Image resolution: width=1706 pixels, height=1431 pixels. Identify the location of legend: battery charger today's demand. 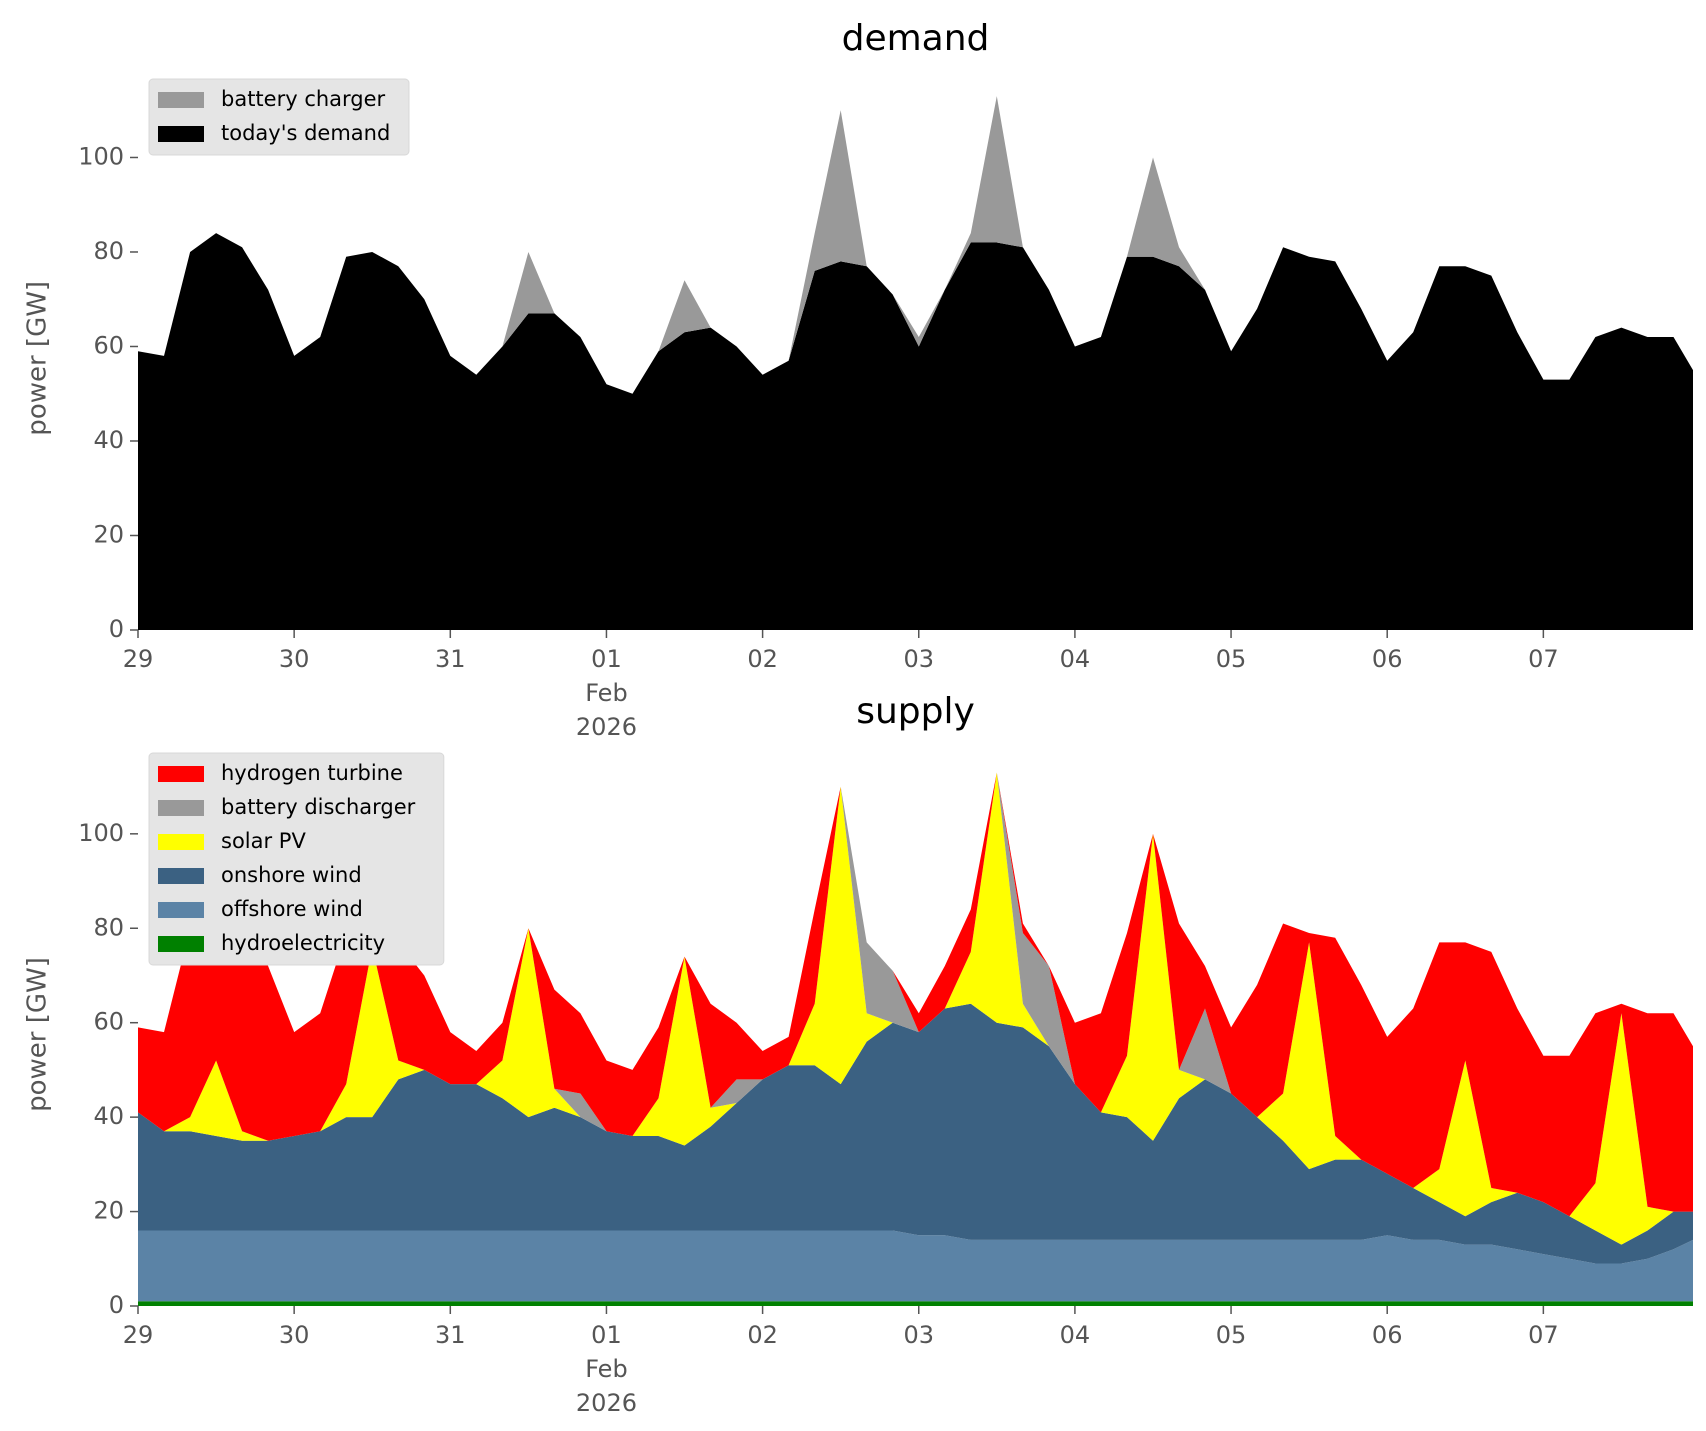
(279, 117).